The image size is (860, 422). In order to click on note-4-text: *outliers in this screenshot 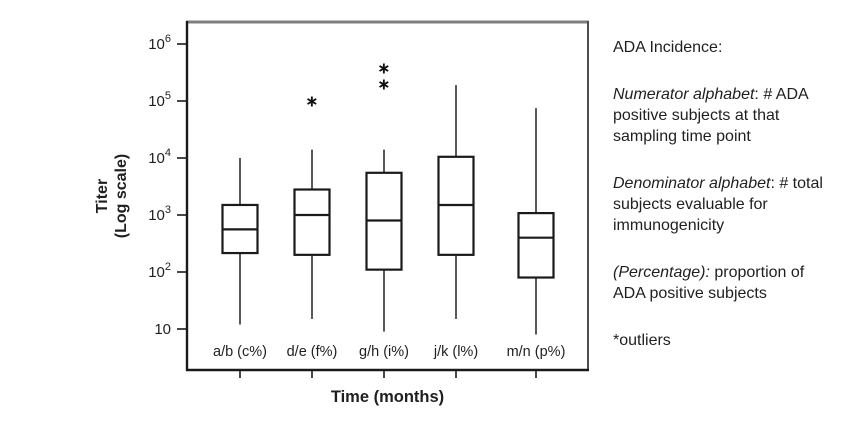, I will do `click(642, 340)`.